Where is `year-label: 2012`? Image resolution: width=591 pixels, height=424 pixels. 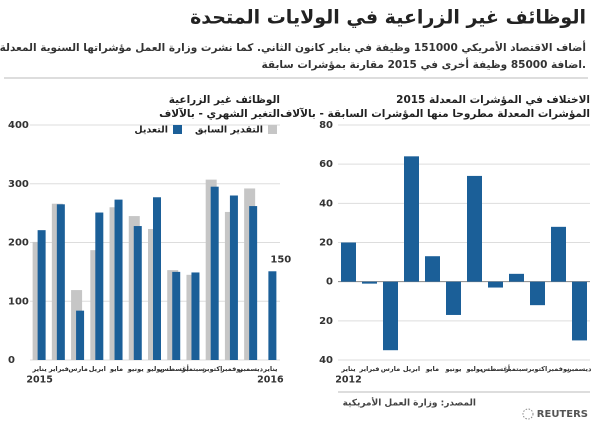 year-label: 2012 is located at coordinates (348, 380).